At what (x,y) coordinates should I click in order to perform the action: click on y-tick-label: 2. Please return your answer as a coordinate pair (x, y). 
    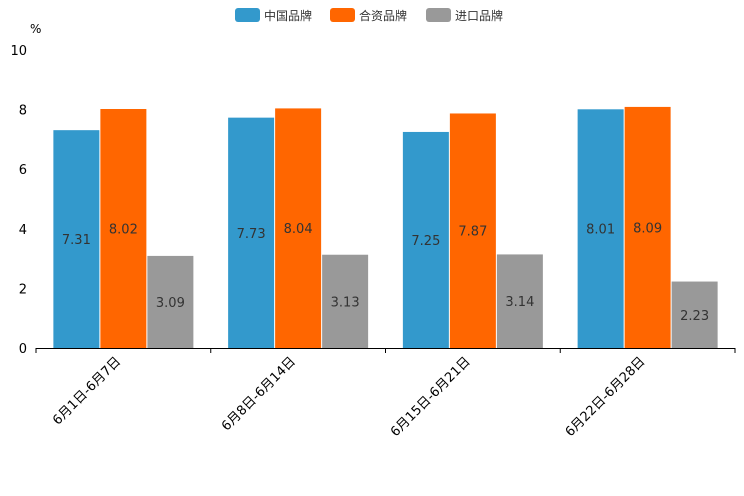
    Looking at the image, I should click on (23, 289).